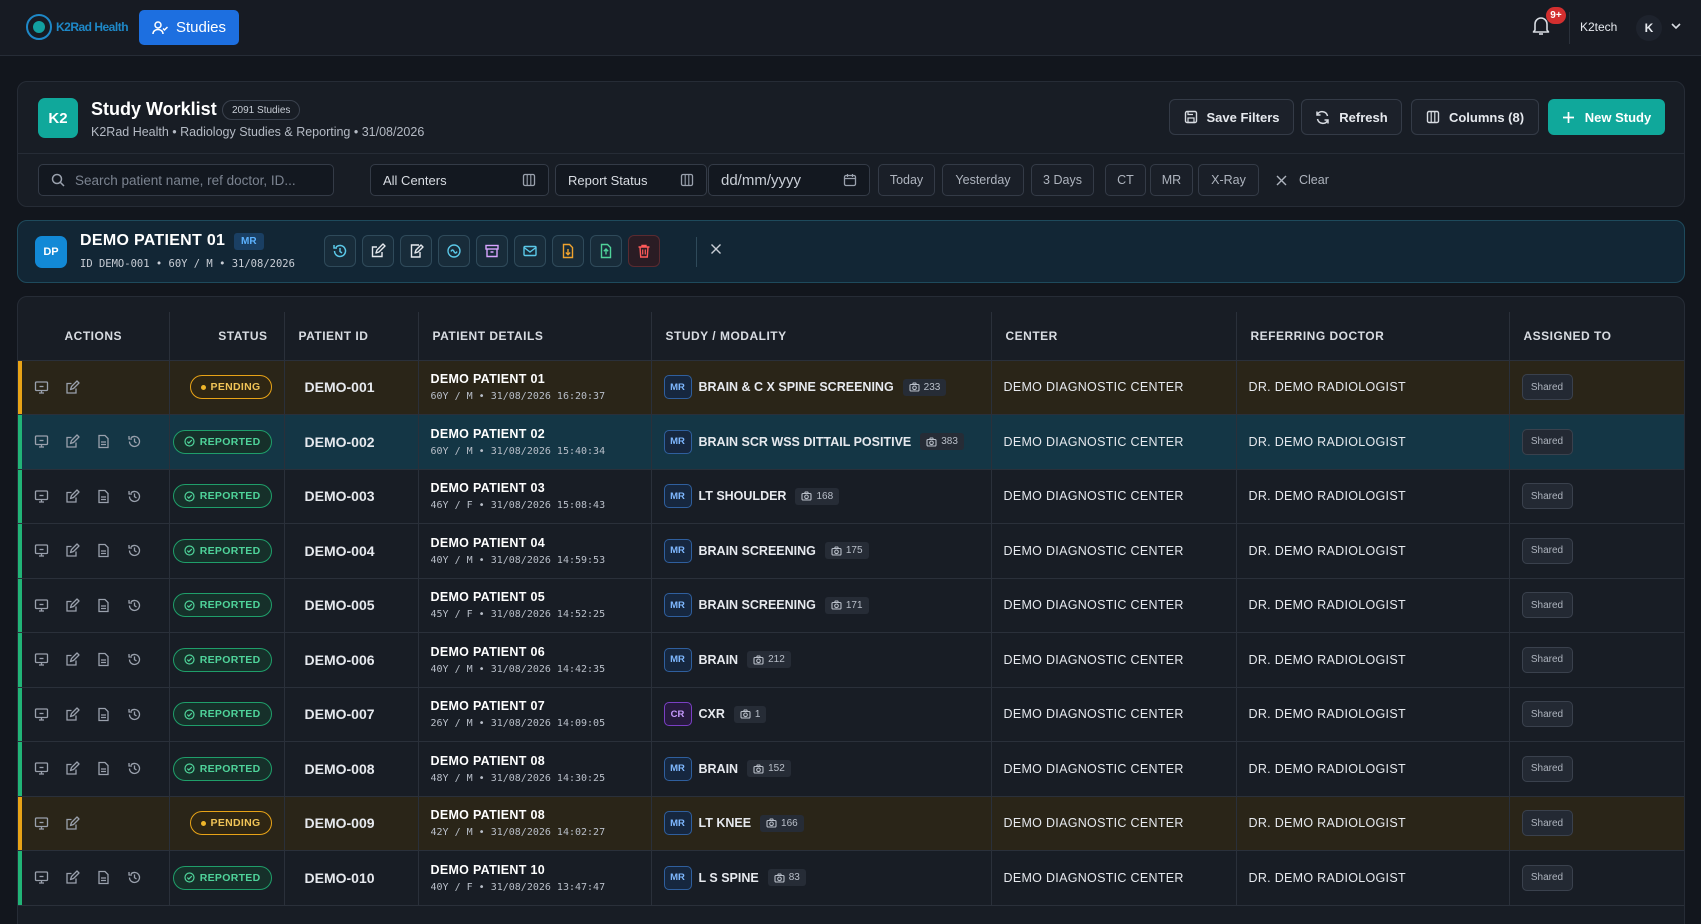 This screenshot has width=1701, height=924. Describe the element at coordinates (1676, 26) in the screenshot. I see `user-menu-button` at that location.